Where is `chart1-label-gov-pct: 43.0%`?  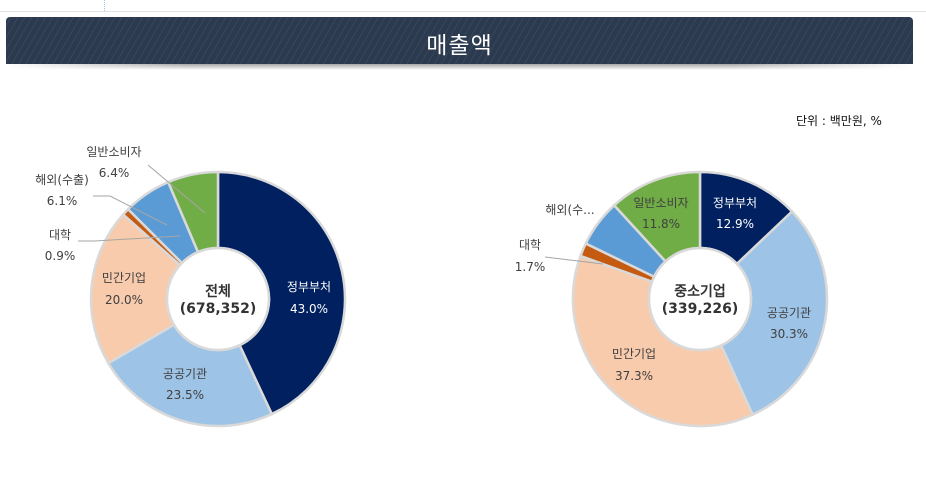
chart1-label-gov-pct: 43.0% is located at coordinates (309, 309).